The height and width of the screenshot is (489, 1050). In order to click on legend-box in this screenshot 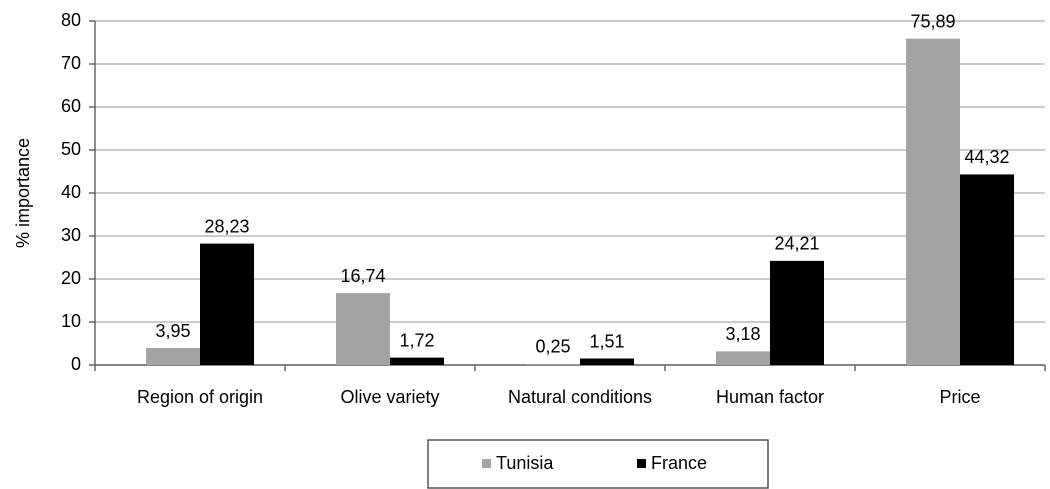, I will do `click(598, 464)`.